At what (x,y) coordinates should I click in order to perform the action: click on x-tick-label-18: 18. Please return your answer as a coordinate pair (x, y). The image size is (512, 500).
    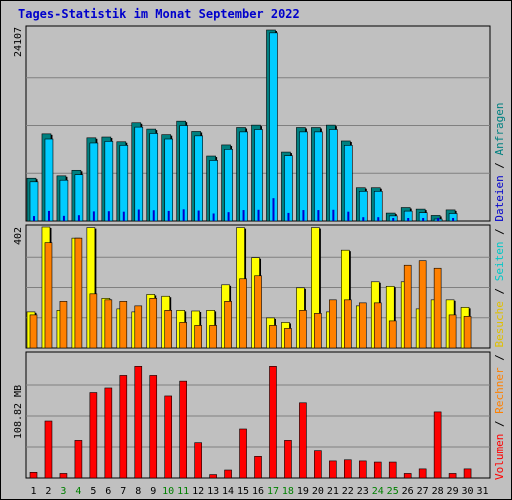
    Looking at the image, I should click on (288, 491).